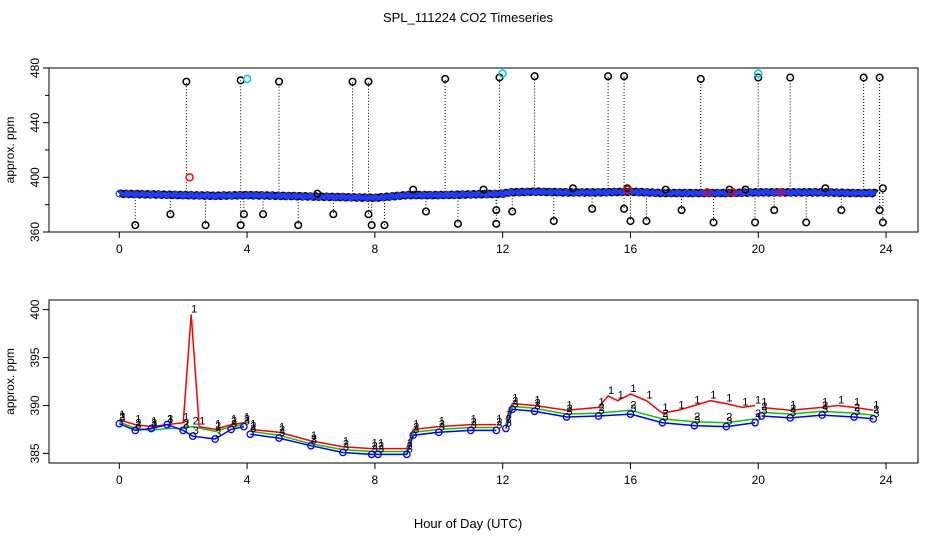 This screenshot has width=936, height=540. What do you see at coordinates (631, 249) in the screenshot?
I see `x-tick-label: 16` at bounding box center [631, 249].